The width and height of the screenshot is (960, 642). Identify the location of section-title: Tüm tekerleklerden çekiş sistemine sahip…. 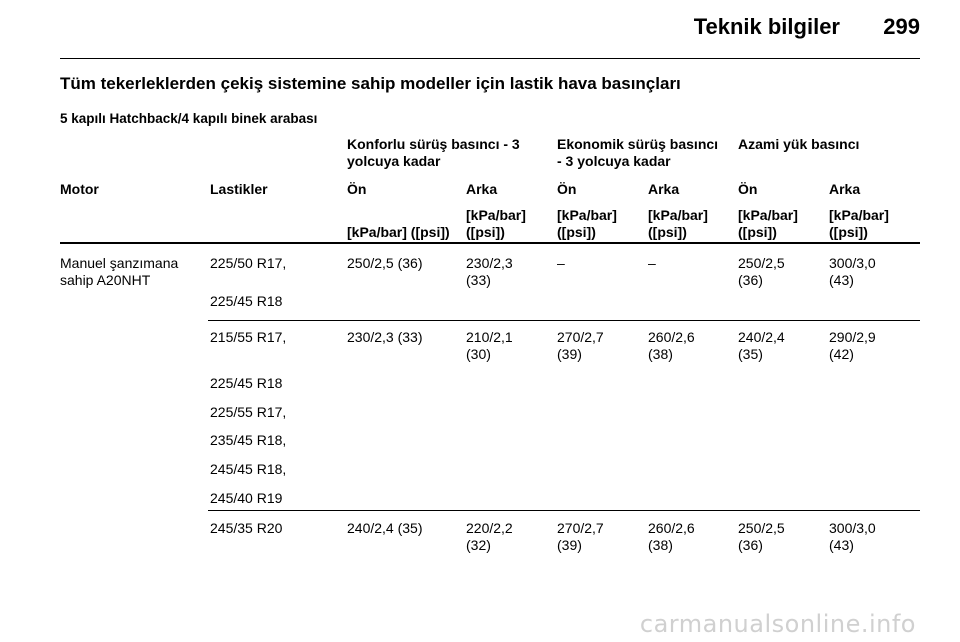
(370, 83).